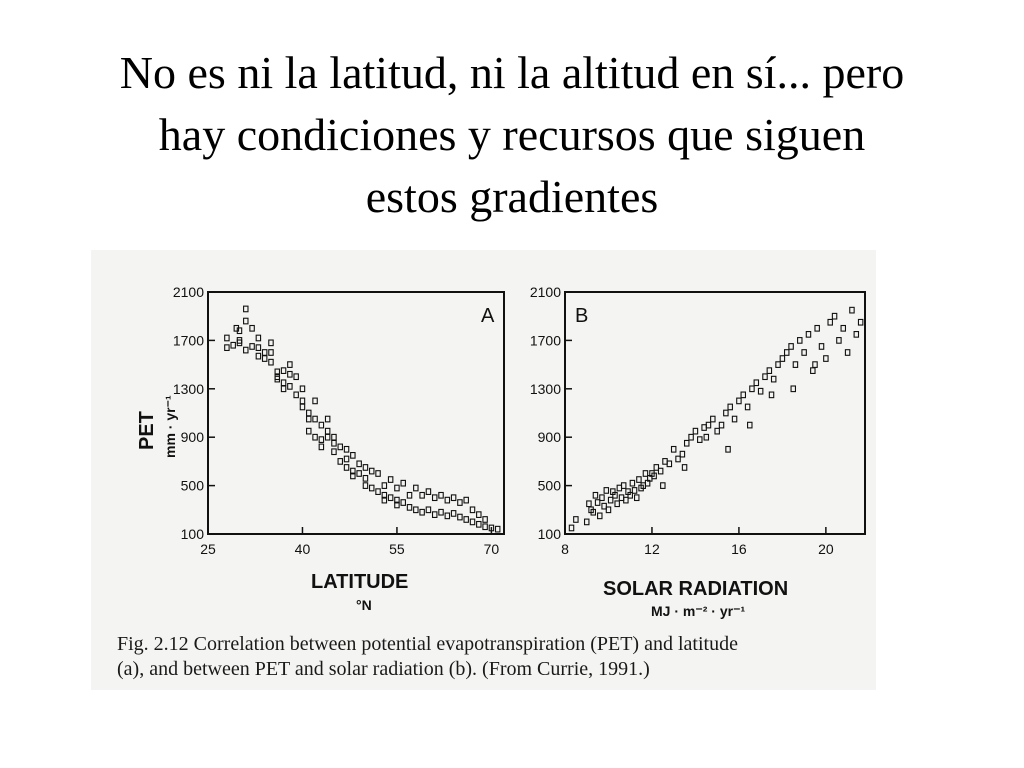 The width and height of the screenshot is (1024, 768). Describe the element at coordinates (715, 413) in the screenshot. I see `panel-b-frame` at that location.